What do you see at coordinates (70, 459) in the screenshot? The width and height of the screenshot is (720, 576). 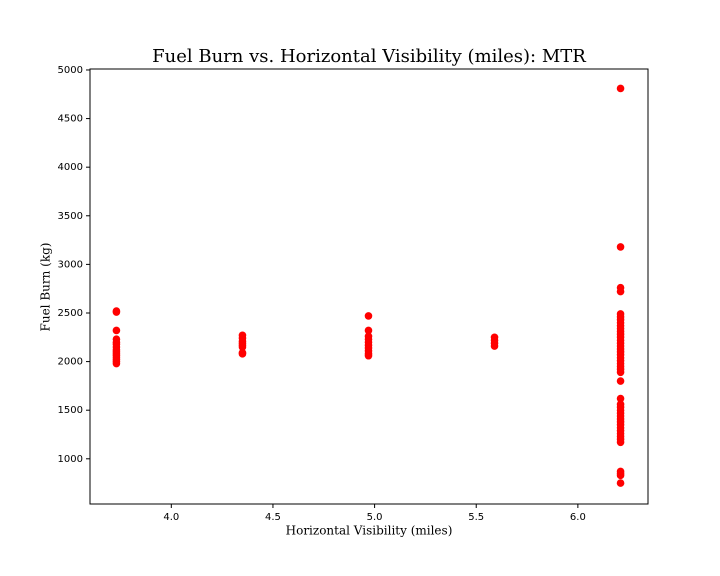 I see `y-tick-label: 1000` at bounding box center [70, 459].